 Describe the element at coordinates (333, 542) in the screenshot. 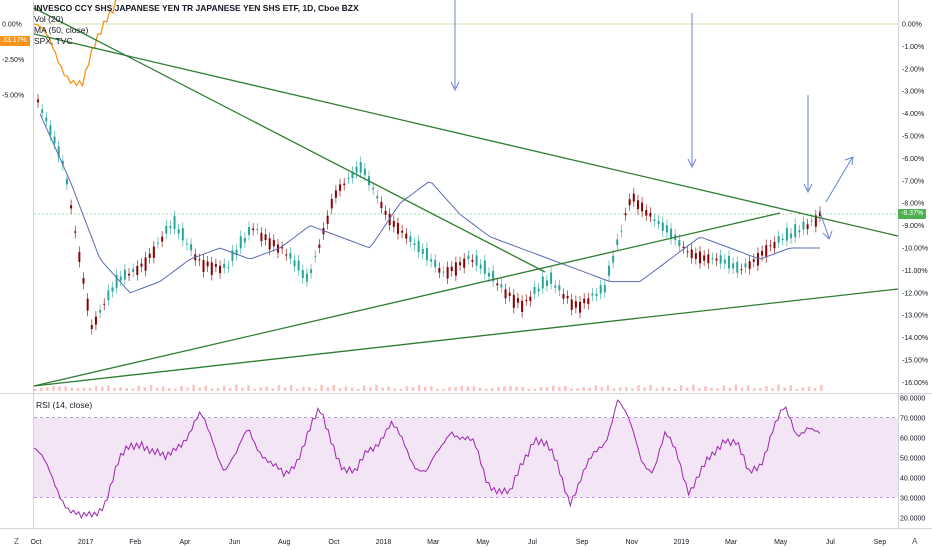

I see `time-axis-tick: Oct` at that location.